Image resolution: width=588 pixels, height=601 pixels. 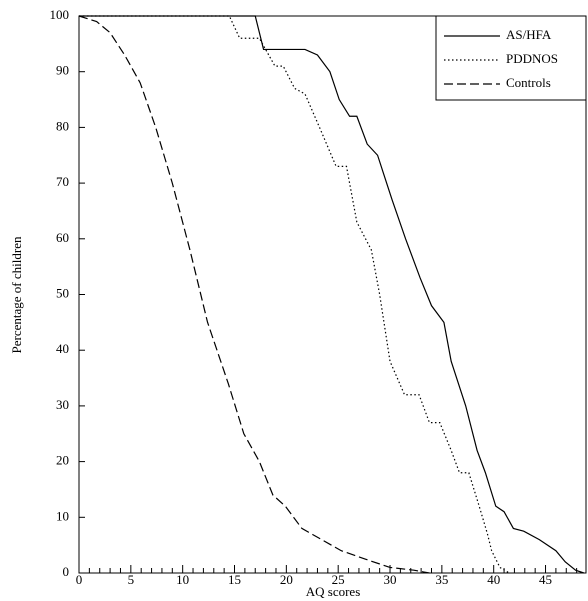 What do you see at coordinates (66, 571) in the screenshot?
I see `y-tick-label: 0` at bounding box center [66, 571].